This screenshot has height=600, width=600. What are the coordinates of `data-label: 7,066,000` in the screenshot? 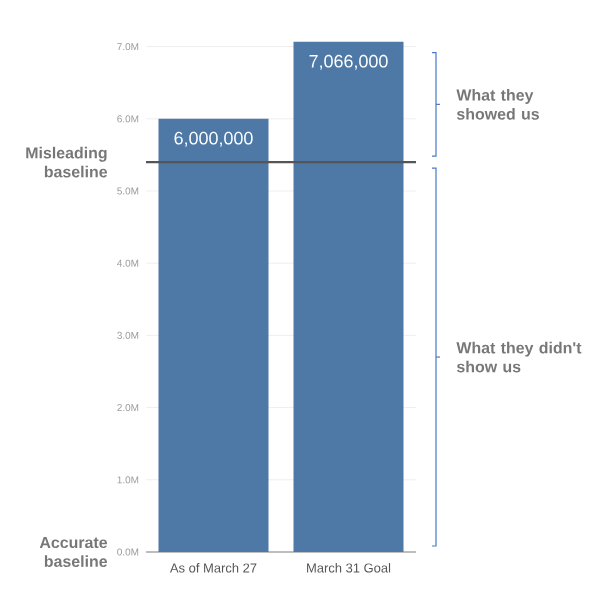 It's located at (348, 62).